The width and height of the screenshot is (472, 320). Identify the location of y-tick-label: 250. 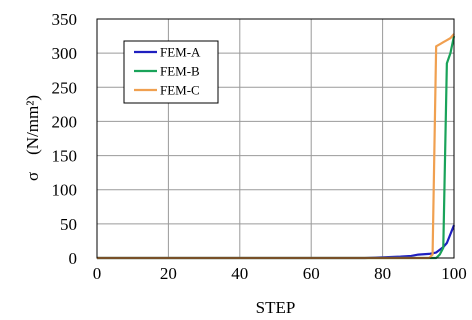
(65, 87).